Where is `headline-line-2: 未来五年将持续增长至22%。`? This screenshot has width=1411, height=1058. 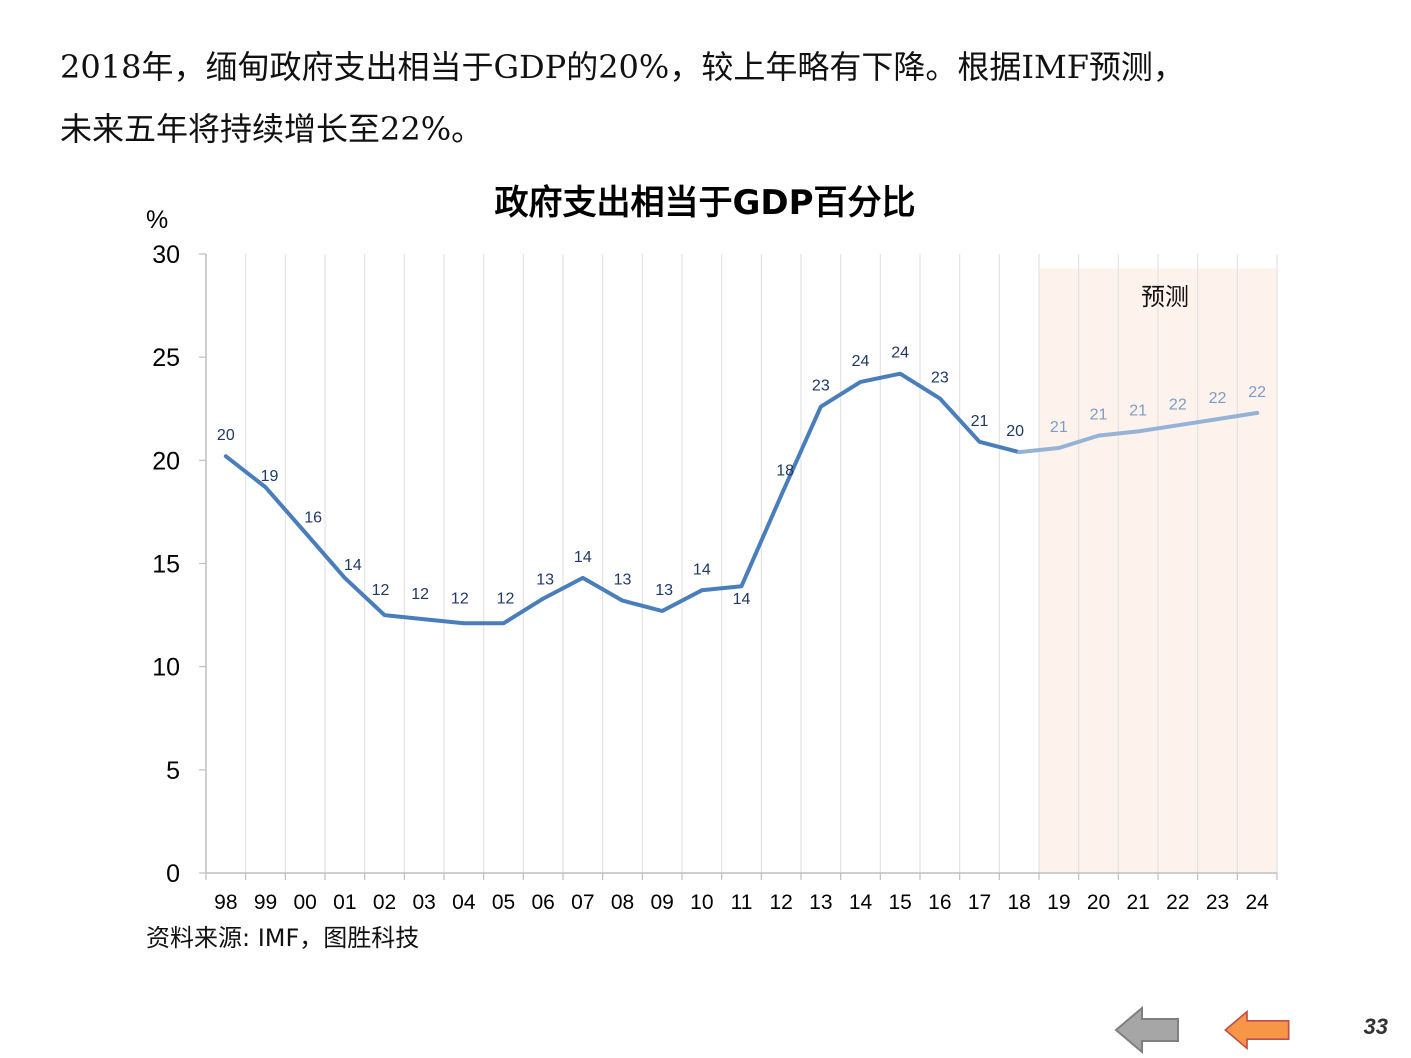
headline-line-2: 未来五年将持续增长至22%。 is located at coordinates (272, 129).